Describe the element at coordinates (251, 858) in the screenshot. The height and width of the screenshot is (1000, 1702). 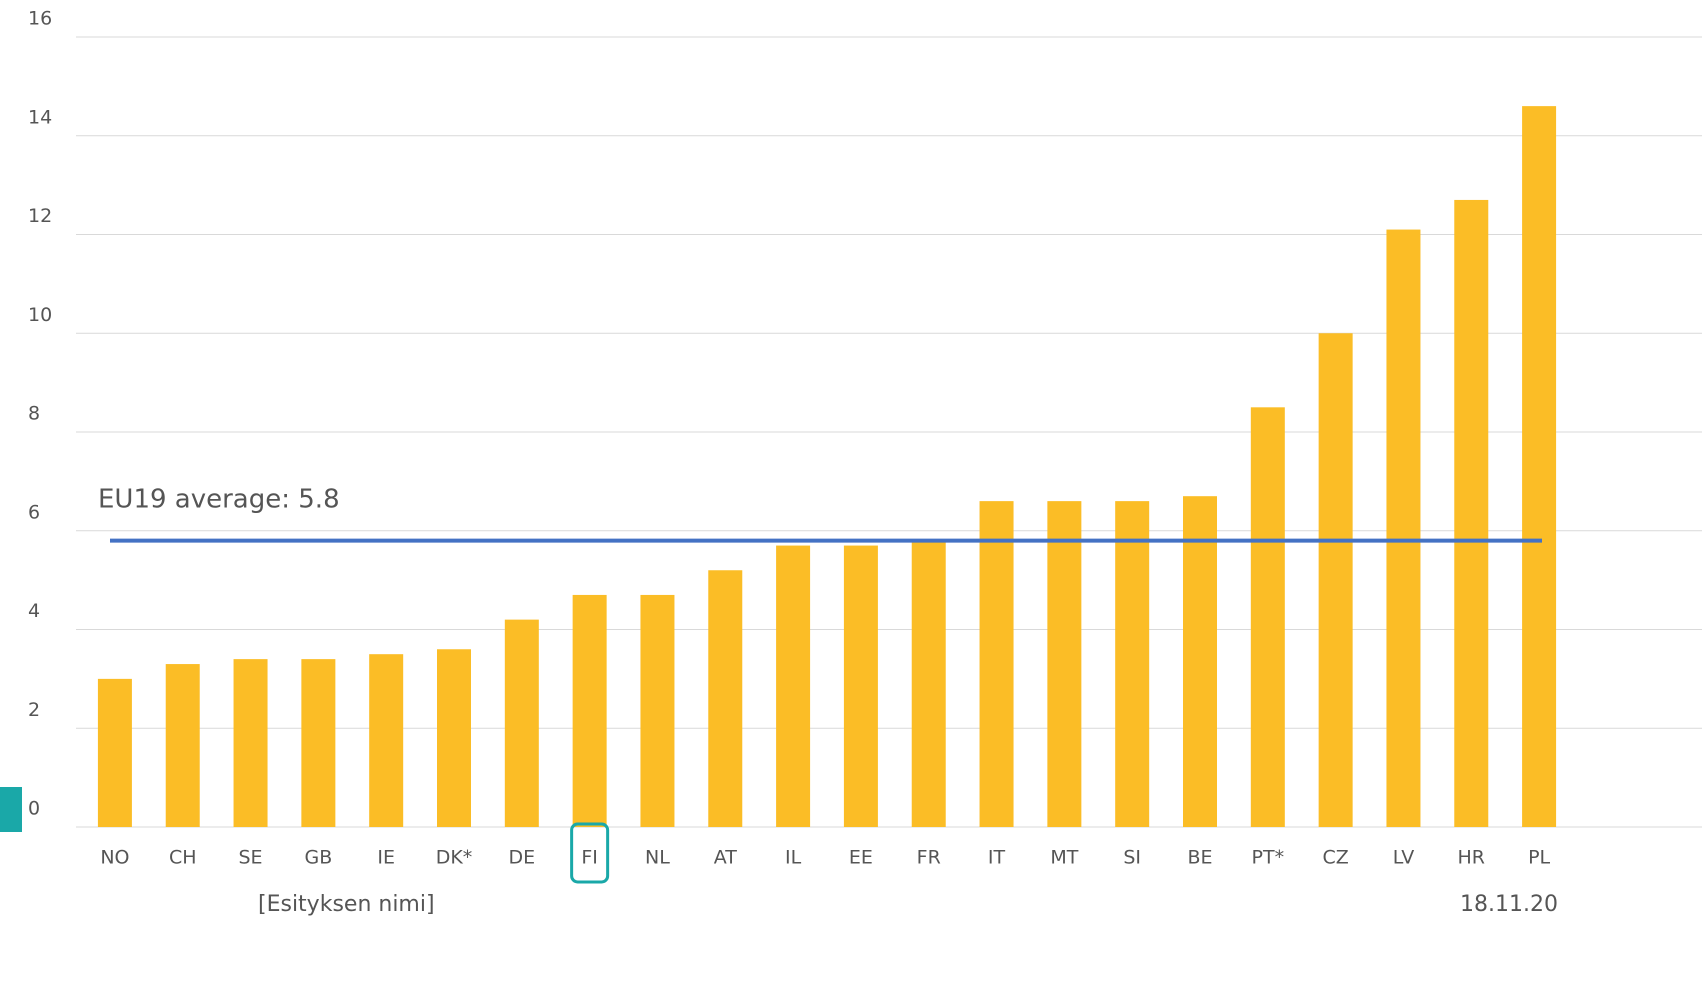
I see `x-tick-label: SE` at that location.